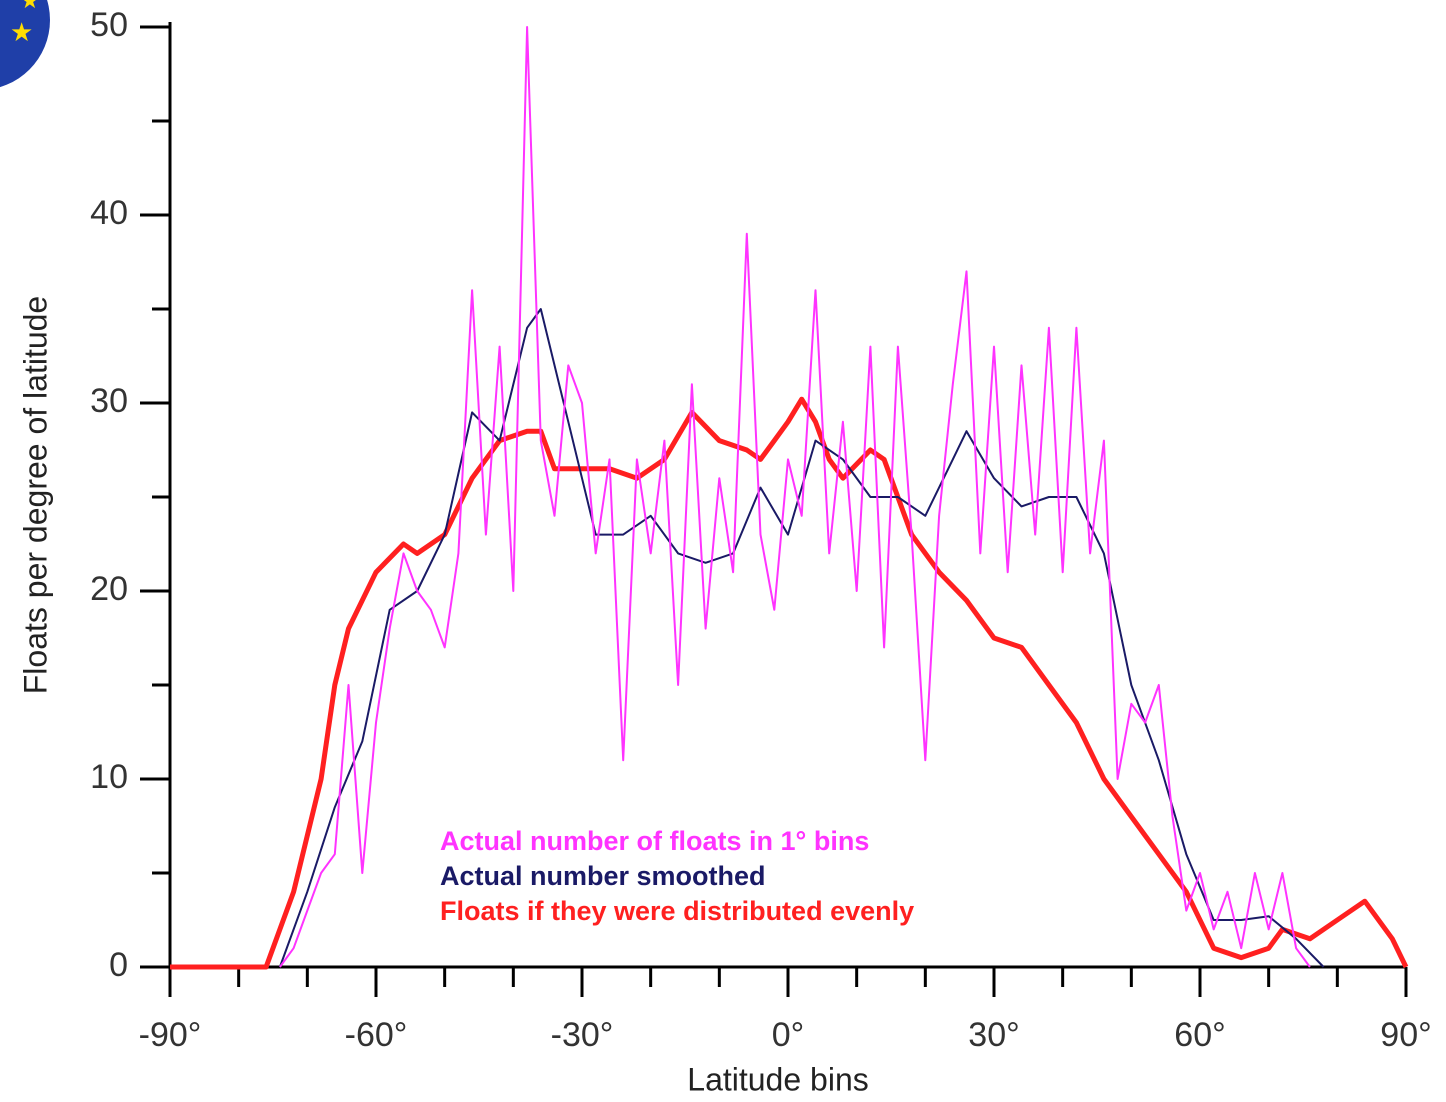  What do you see at coordinates (170, 1035) in the screenshot?
I see `x-tick-label: -90°` at bounding box center [170, 1035].